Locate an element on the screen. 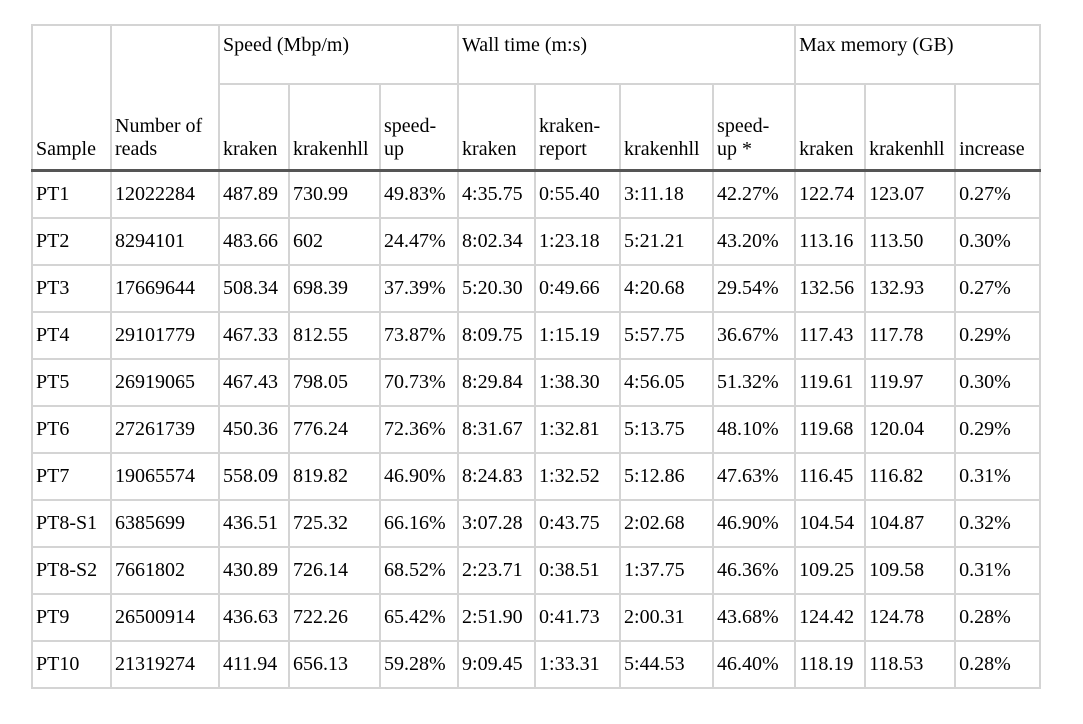  max-memory-group-header: Max memory (GB) is located at coordinates (918, 54).